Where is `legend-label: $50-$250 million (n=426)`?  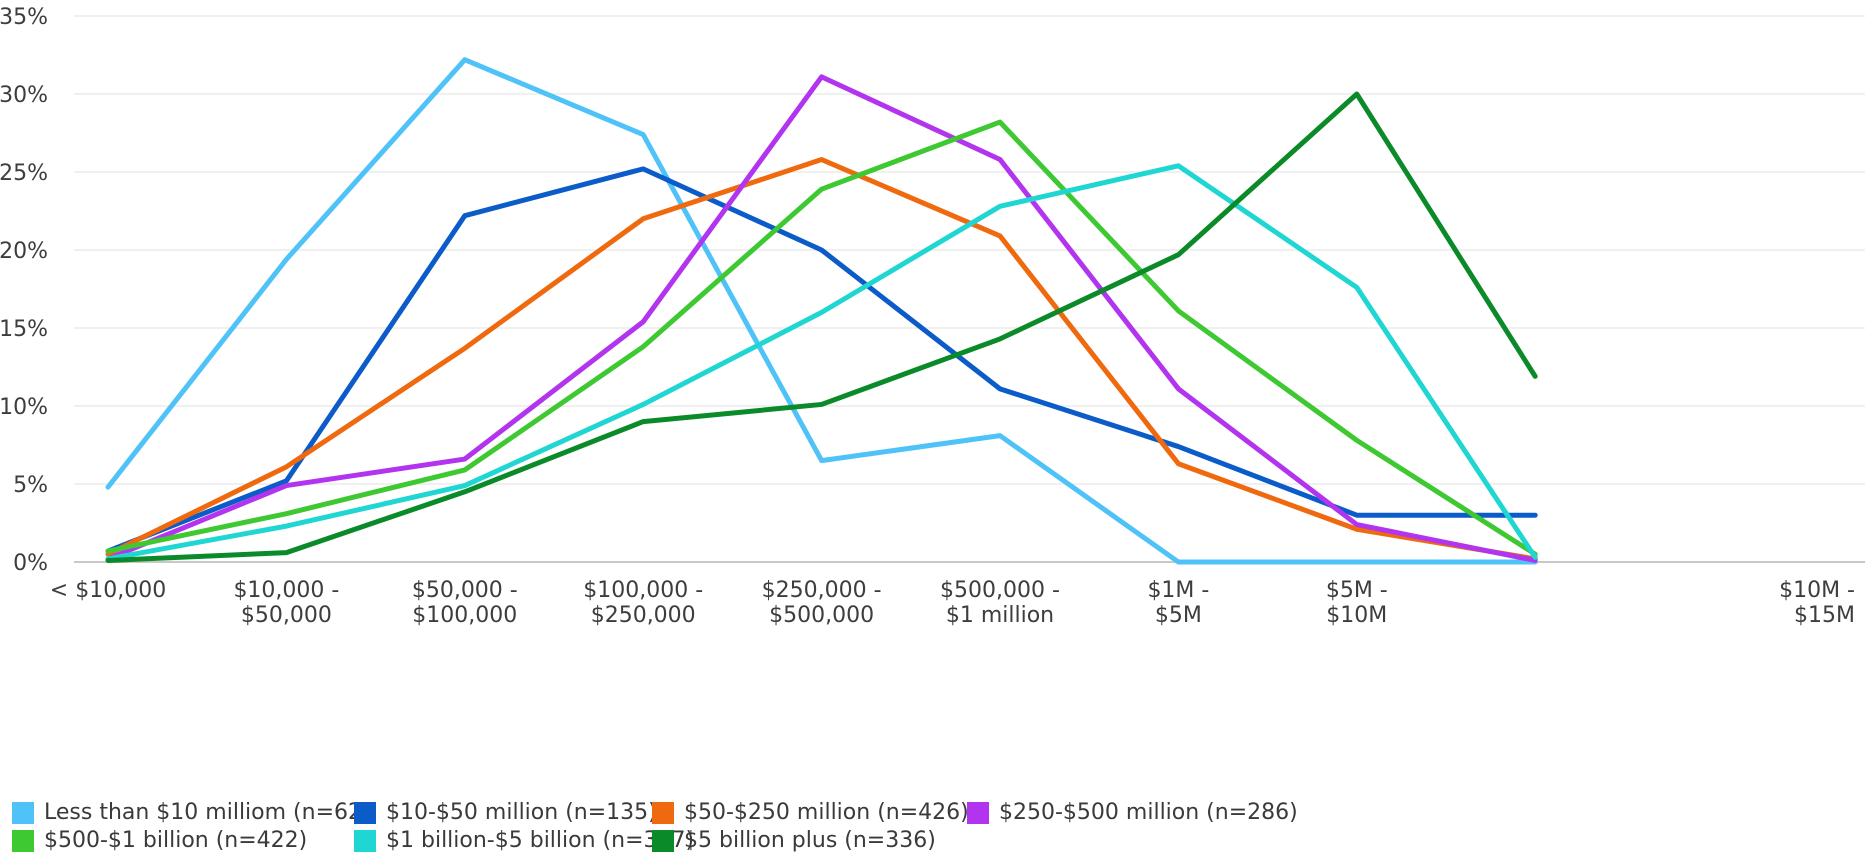
legend-label: $50-$250 million (n=426) is located at coordinates (826, 812).